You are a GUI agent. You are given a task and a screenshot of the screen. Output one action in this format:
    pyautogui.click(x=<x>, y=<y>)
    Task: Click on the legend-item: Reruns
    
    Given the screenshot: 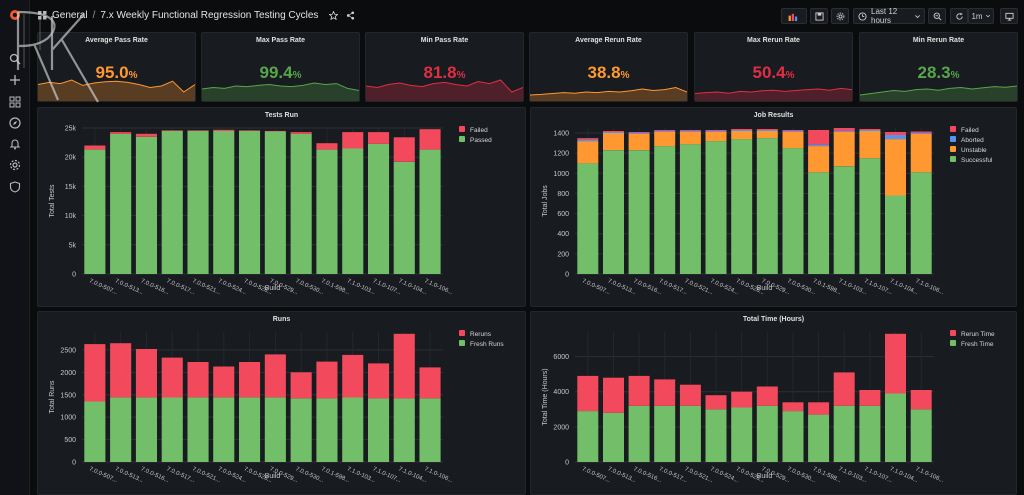 What is the action you would take?
    pyautogui.click(x=481, y=334)
    